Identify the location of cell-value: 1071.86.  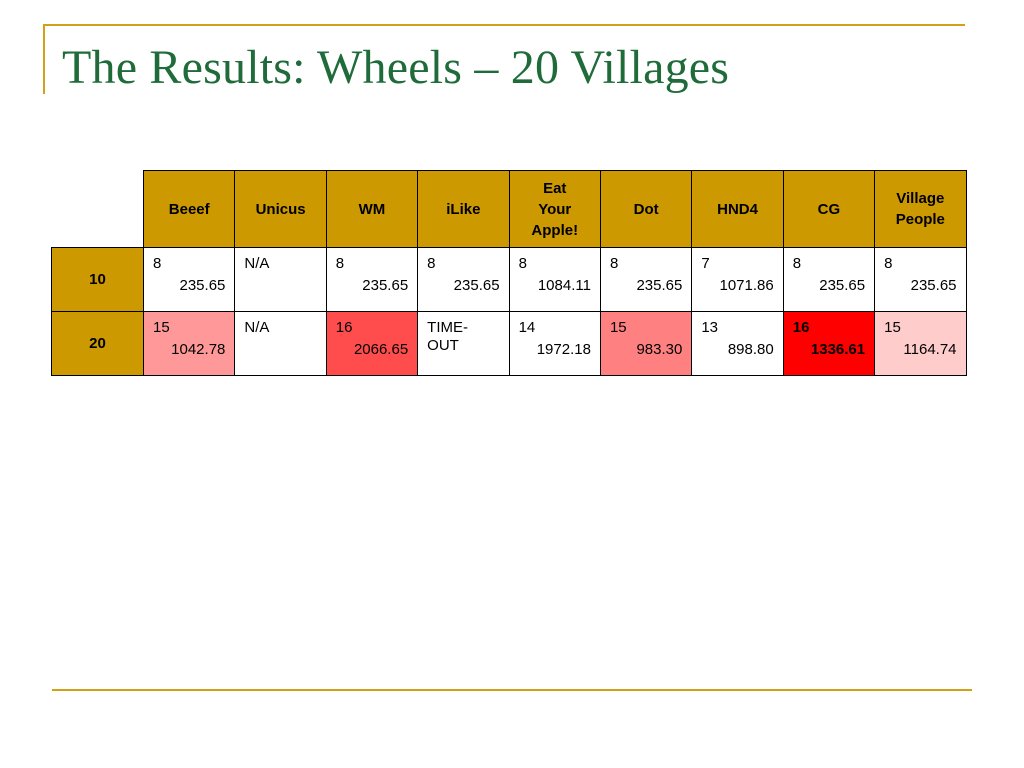
(746, 285).